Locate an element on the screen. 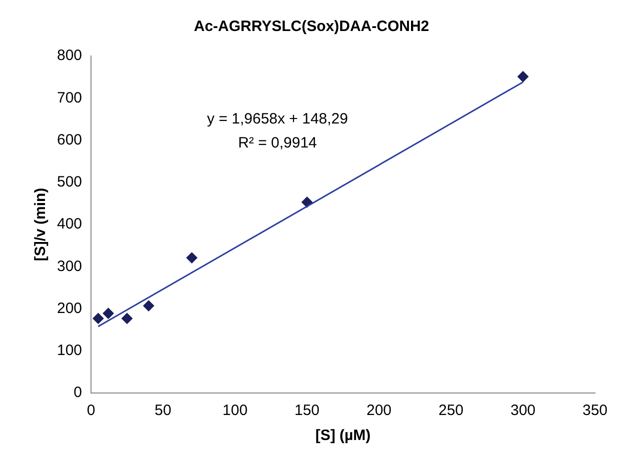 Image resolution: width=623 pixels, height=467 pixels. y-tick-label: 100 is located at coordinates (69, 351).